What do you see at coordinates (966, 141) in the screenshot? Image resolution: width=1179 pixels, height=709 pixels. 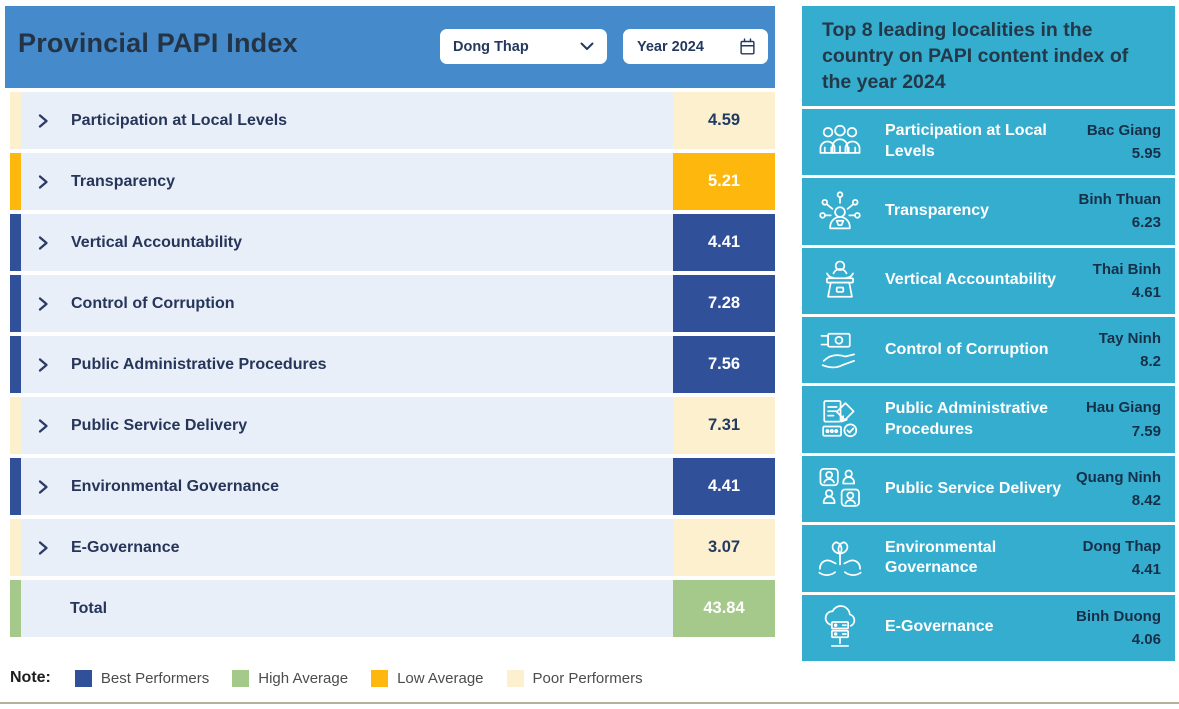 I see `top8-category-label: Participation at Local Levels` at bounding box center [966, 141].